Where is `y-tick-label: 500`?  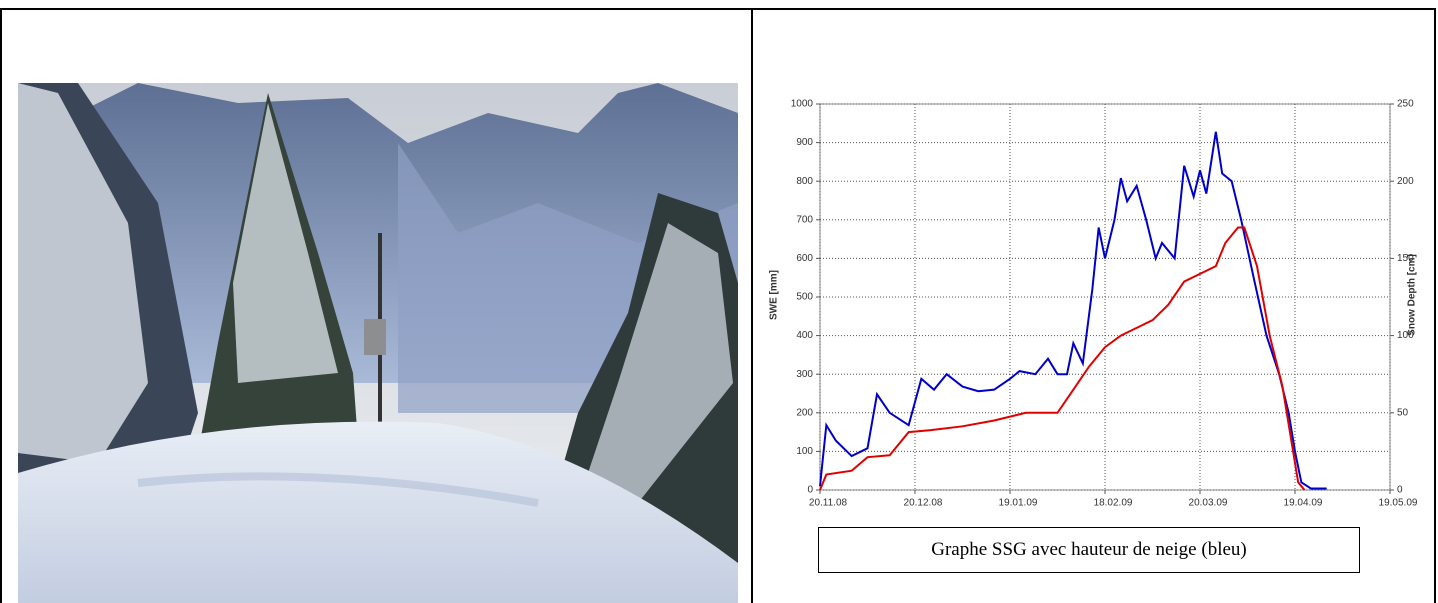 y-tick-label: 500 is located at coordinates (804, 297).